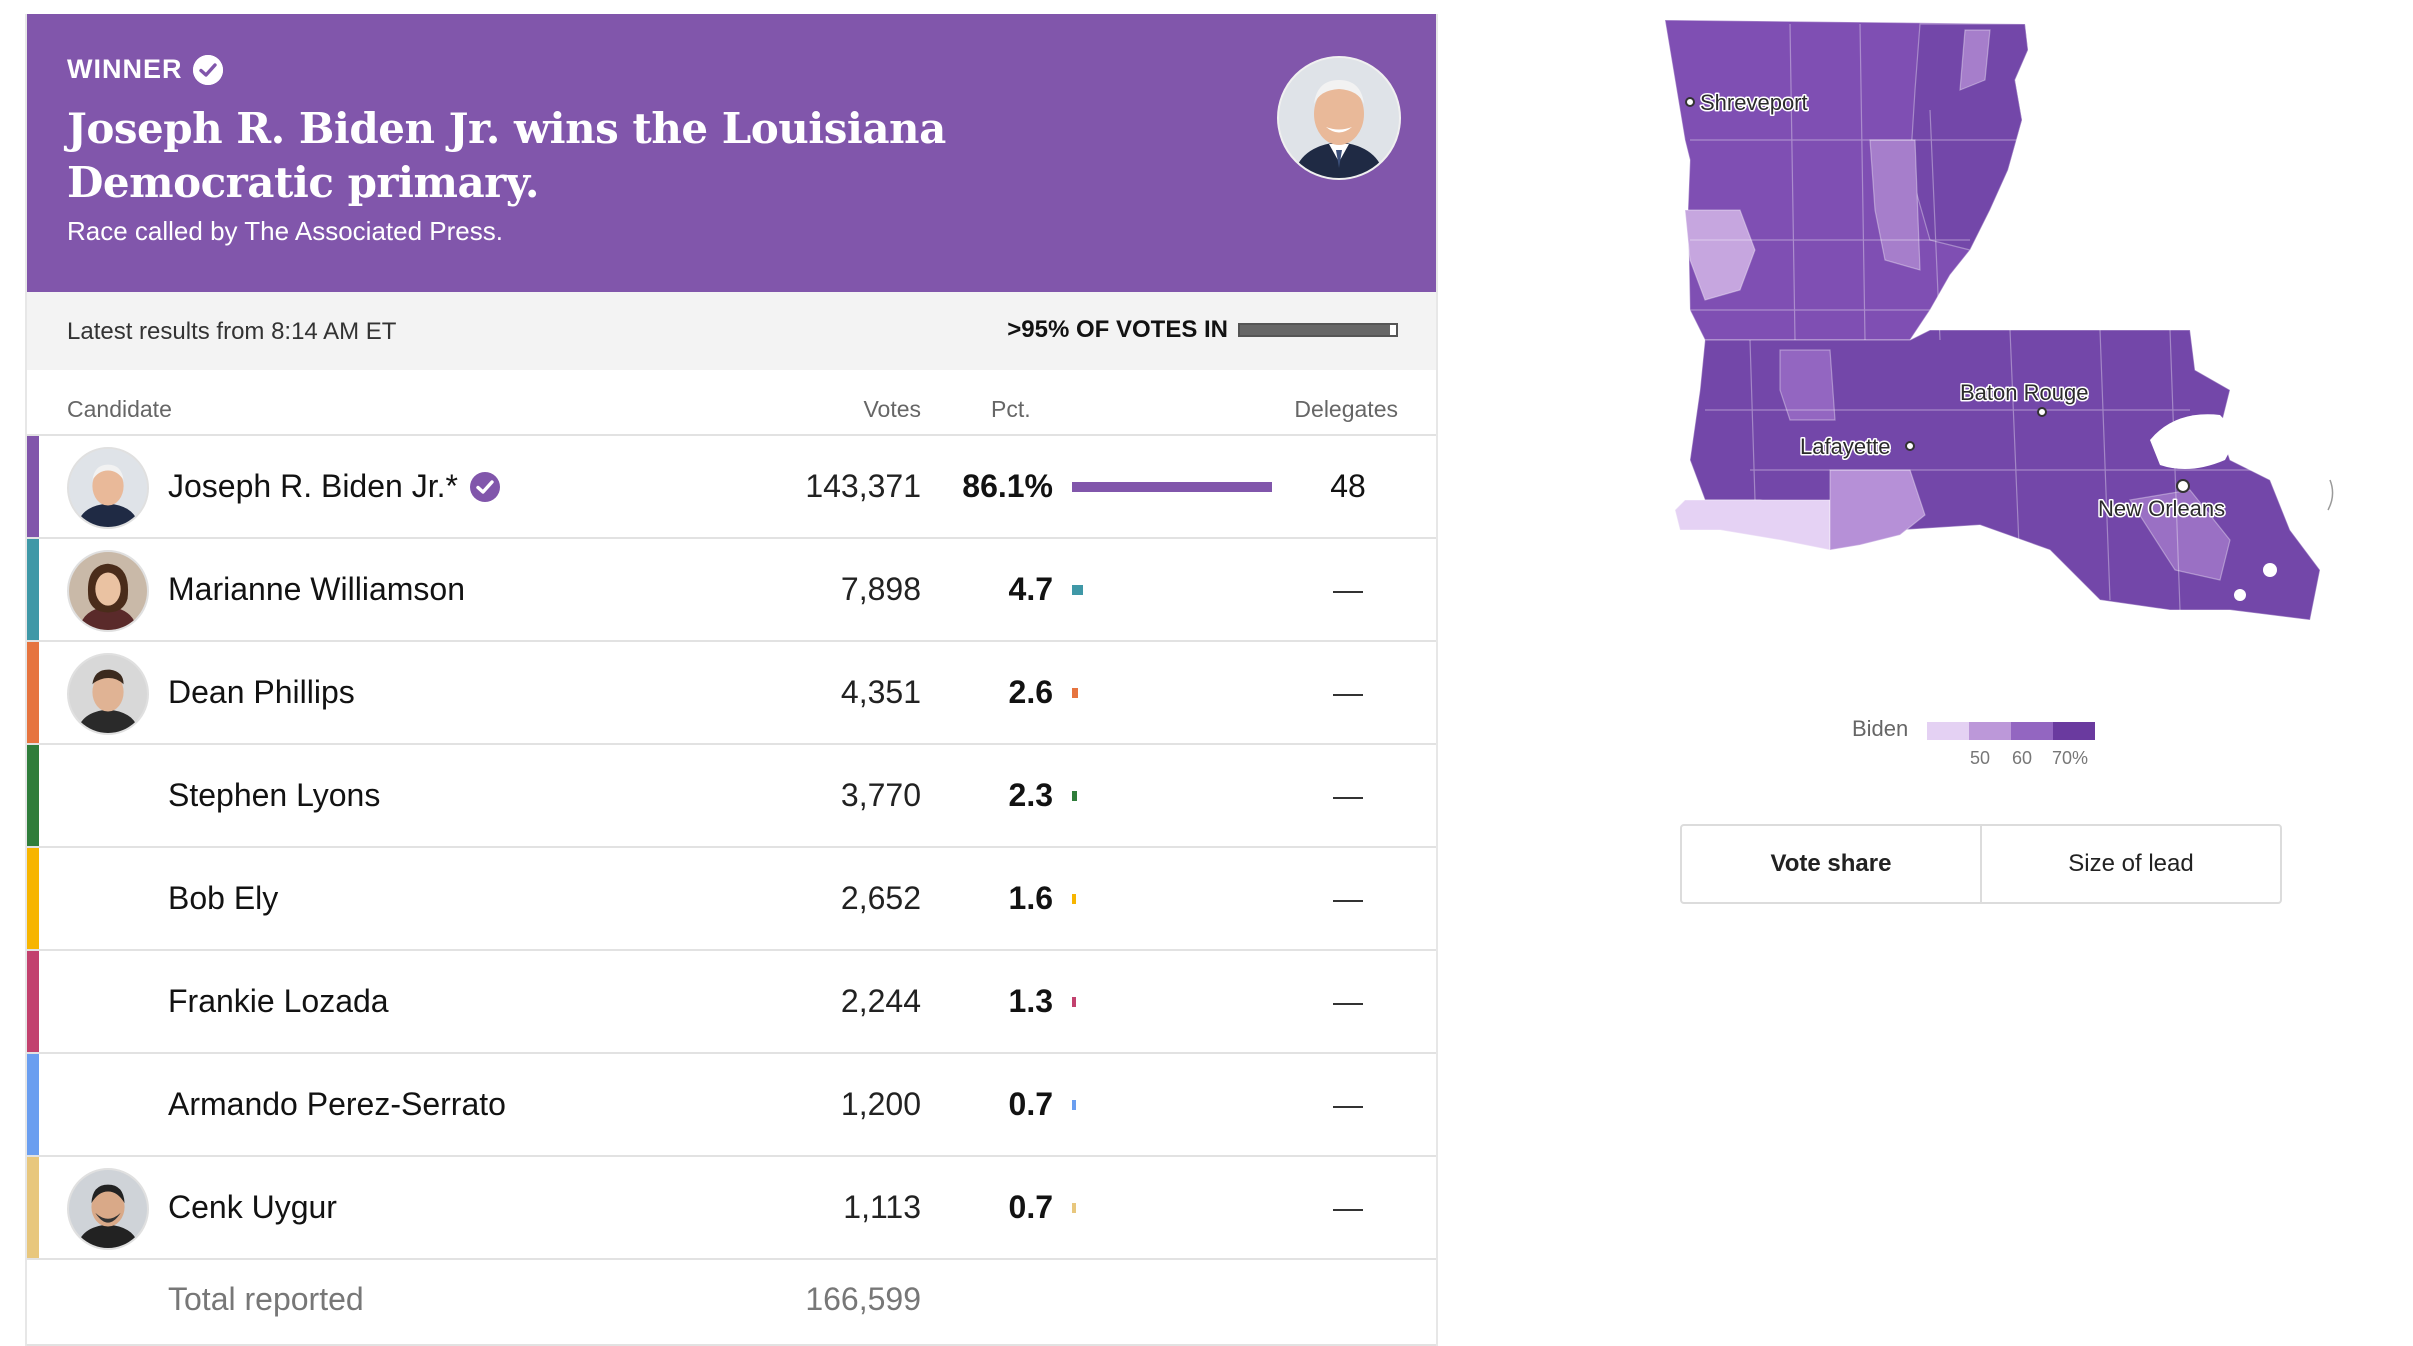  Describe the element at coordinates (1895, 205) in the screenshot. I see `parish-region-central-light` at that location.